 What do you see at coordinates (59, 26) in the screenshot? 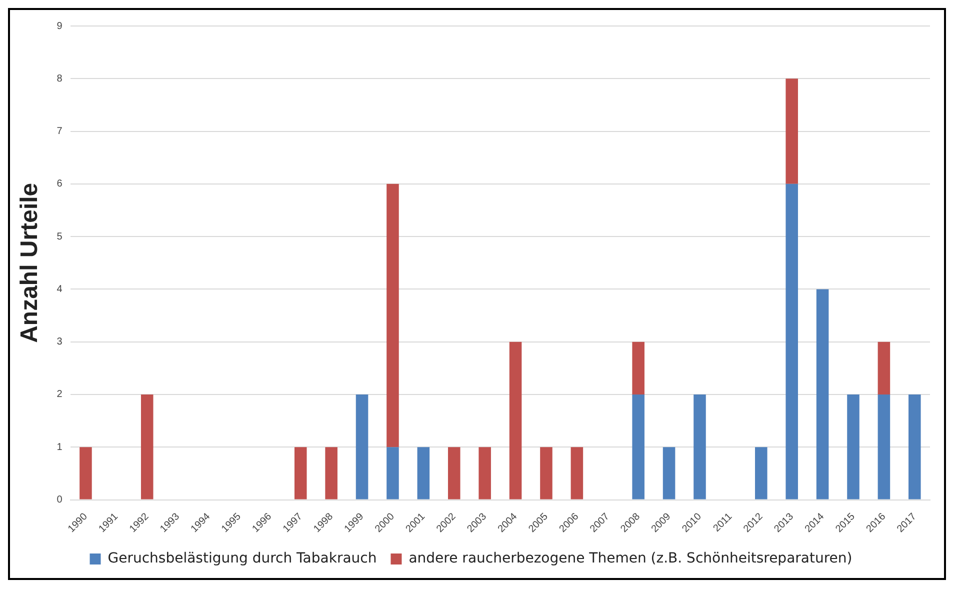
I see `y-tick-label: 9` at bounding box center [59, 26].